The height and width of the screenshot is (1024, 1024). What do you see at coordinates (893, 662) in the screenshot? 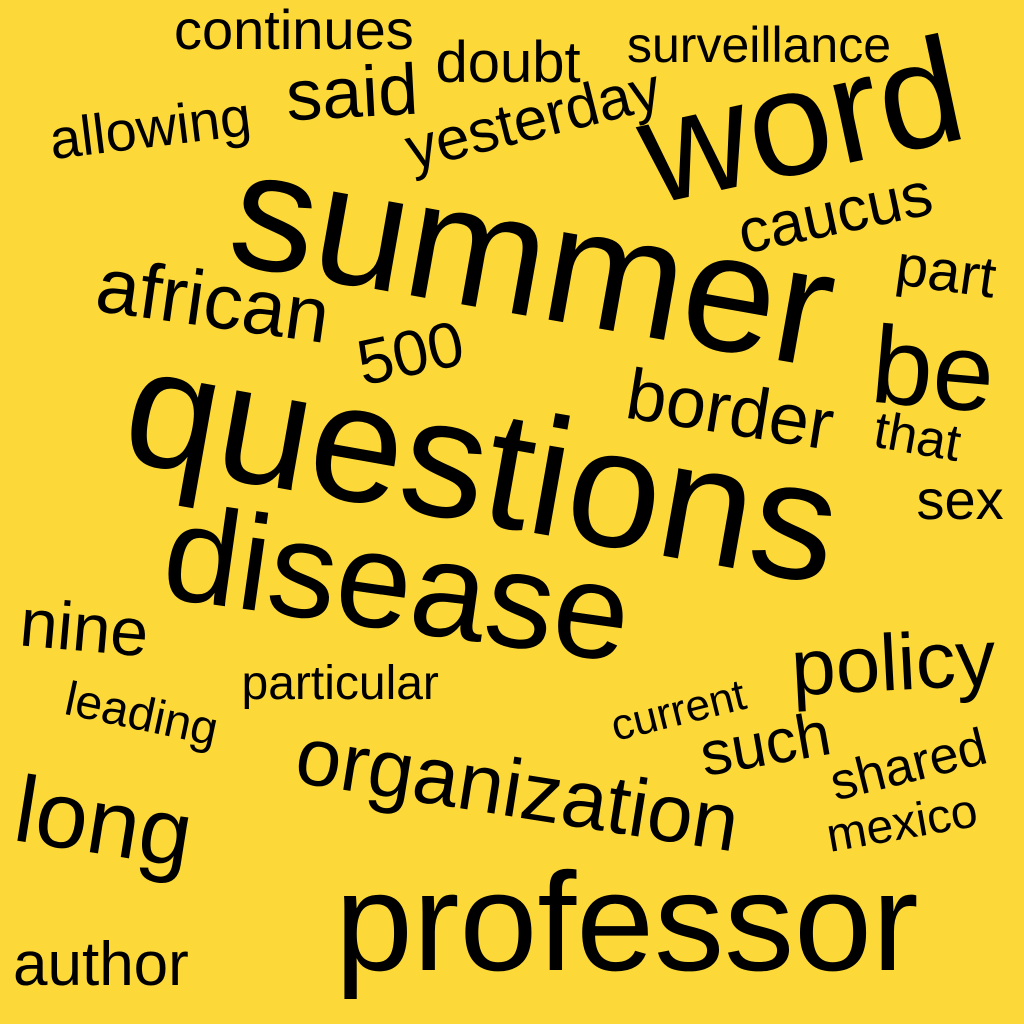
I see `word-policy: policy` at bounding box center [893, 662].